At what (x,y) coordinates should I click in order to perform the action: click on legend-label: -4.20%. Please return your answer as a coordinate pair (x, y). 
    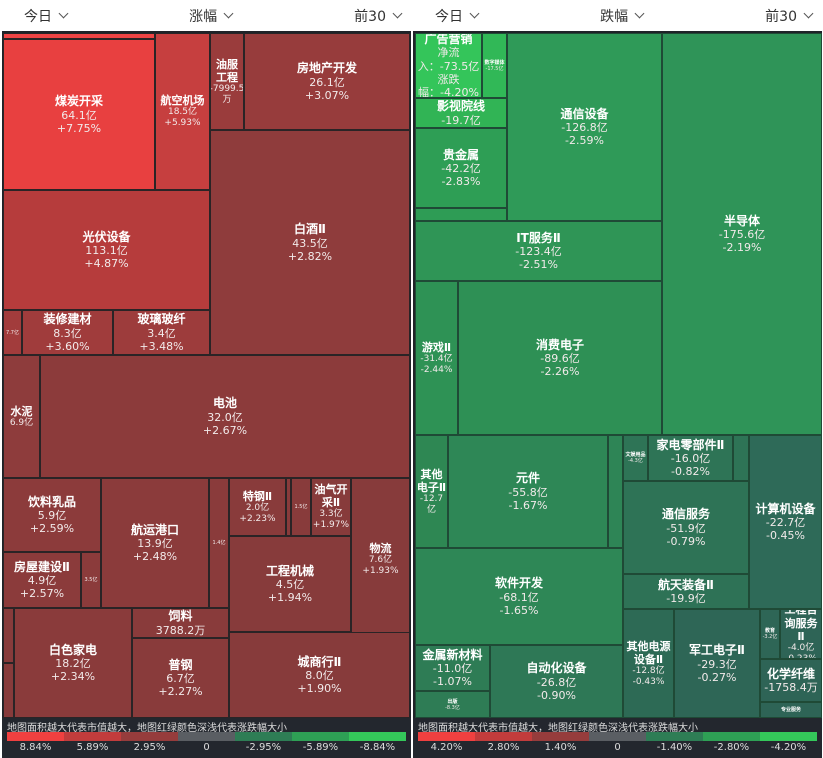
    Looking at the image, I should click on (788, 747).